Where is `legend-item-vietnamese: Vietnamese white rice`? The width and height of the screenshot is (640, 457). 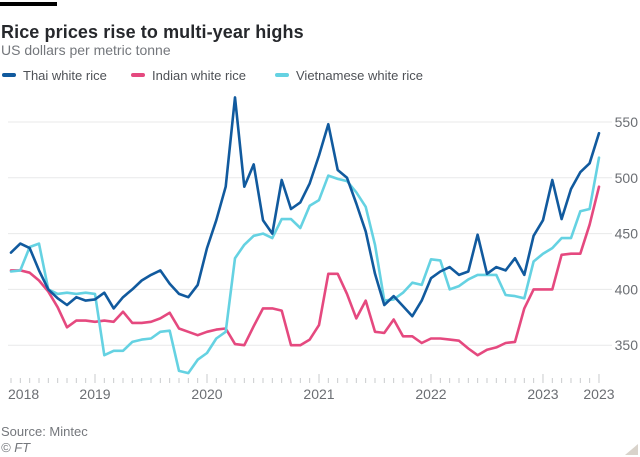 legend-item-vietnamese: Vietnamese white rice is located at coordinates (349, 75).